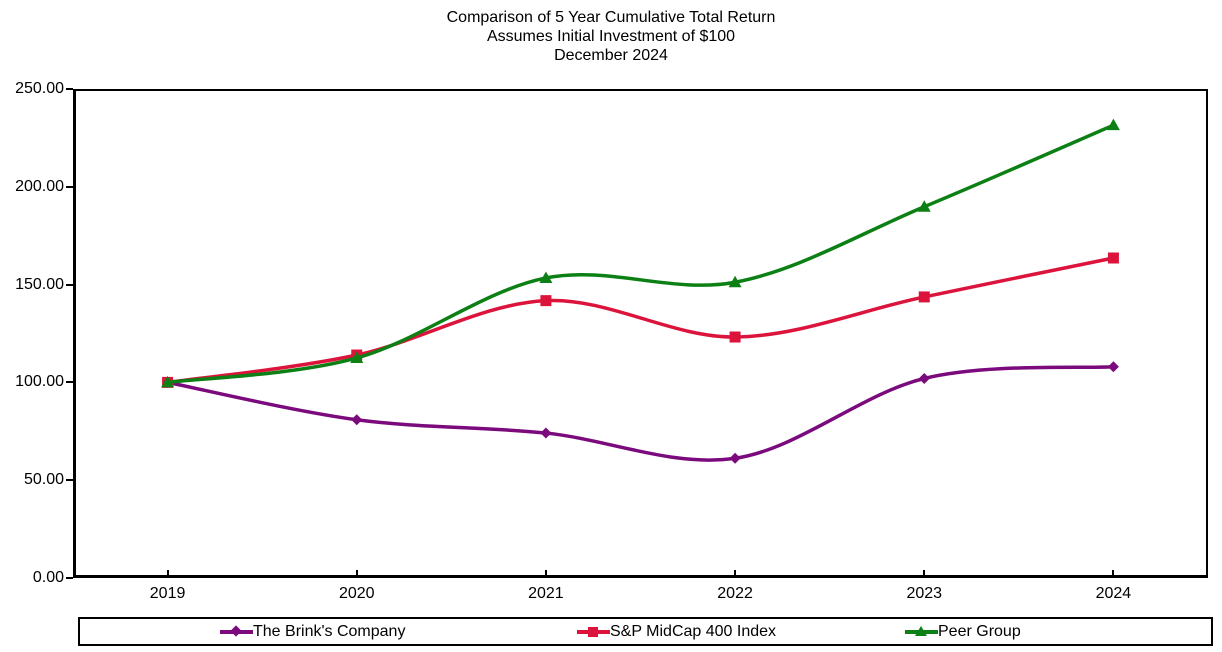 The height and width of the screenshot is (652, 1222). Describe the element at coordinates (611, 55) in the screenshot. I see `chart-title-line3: December 2024` at that location.